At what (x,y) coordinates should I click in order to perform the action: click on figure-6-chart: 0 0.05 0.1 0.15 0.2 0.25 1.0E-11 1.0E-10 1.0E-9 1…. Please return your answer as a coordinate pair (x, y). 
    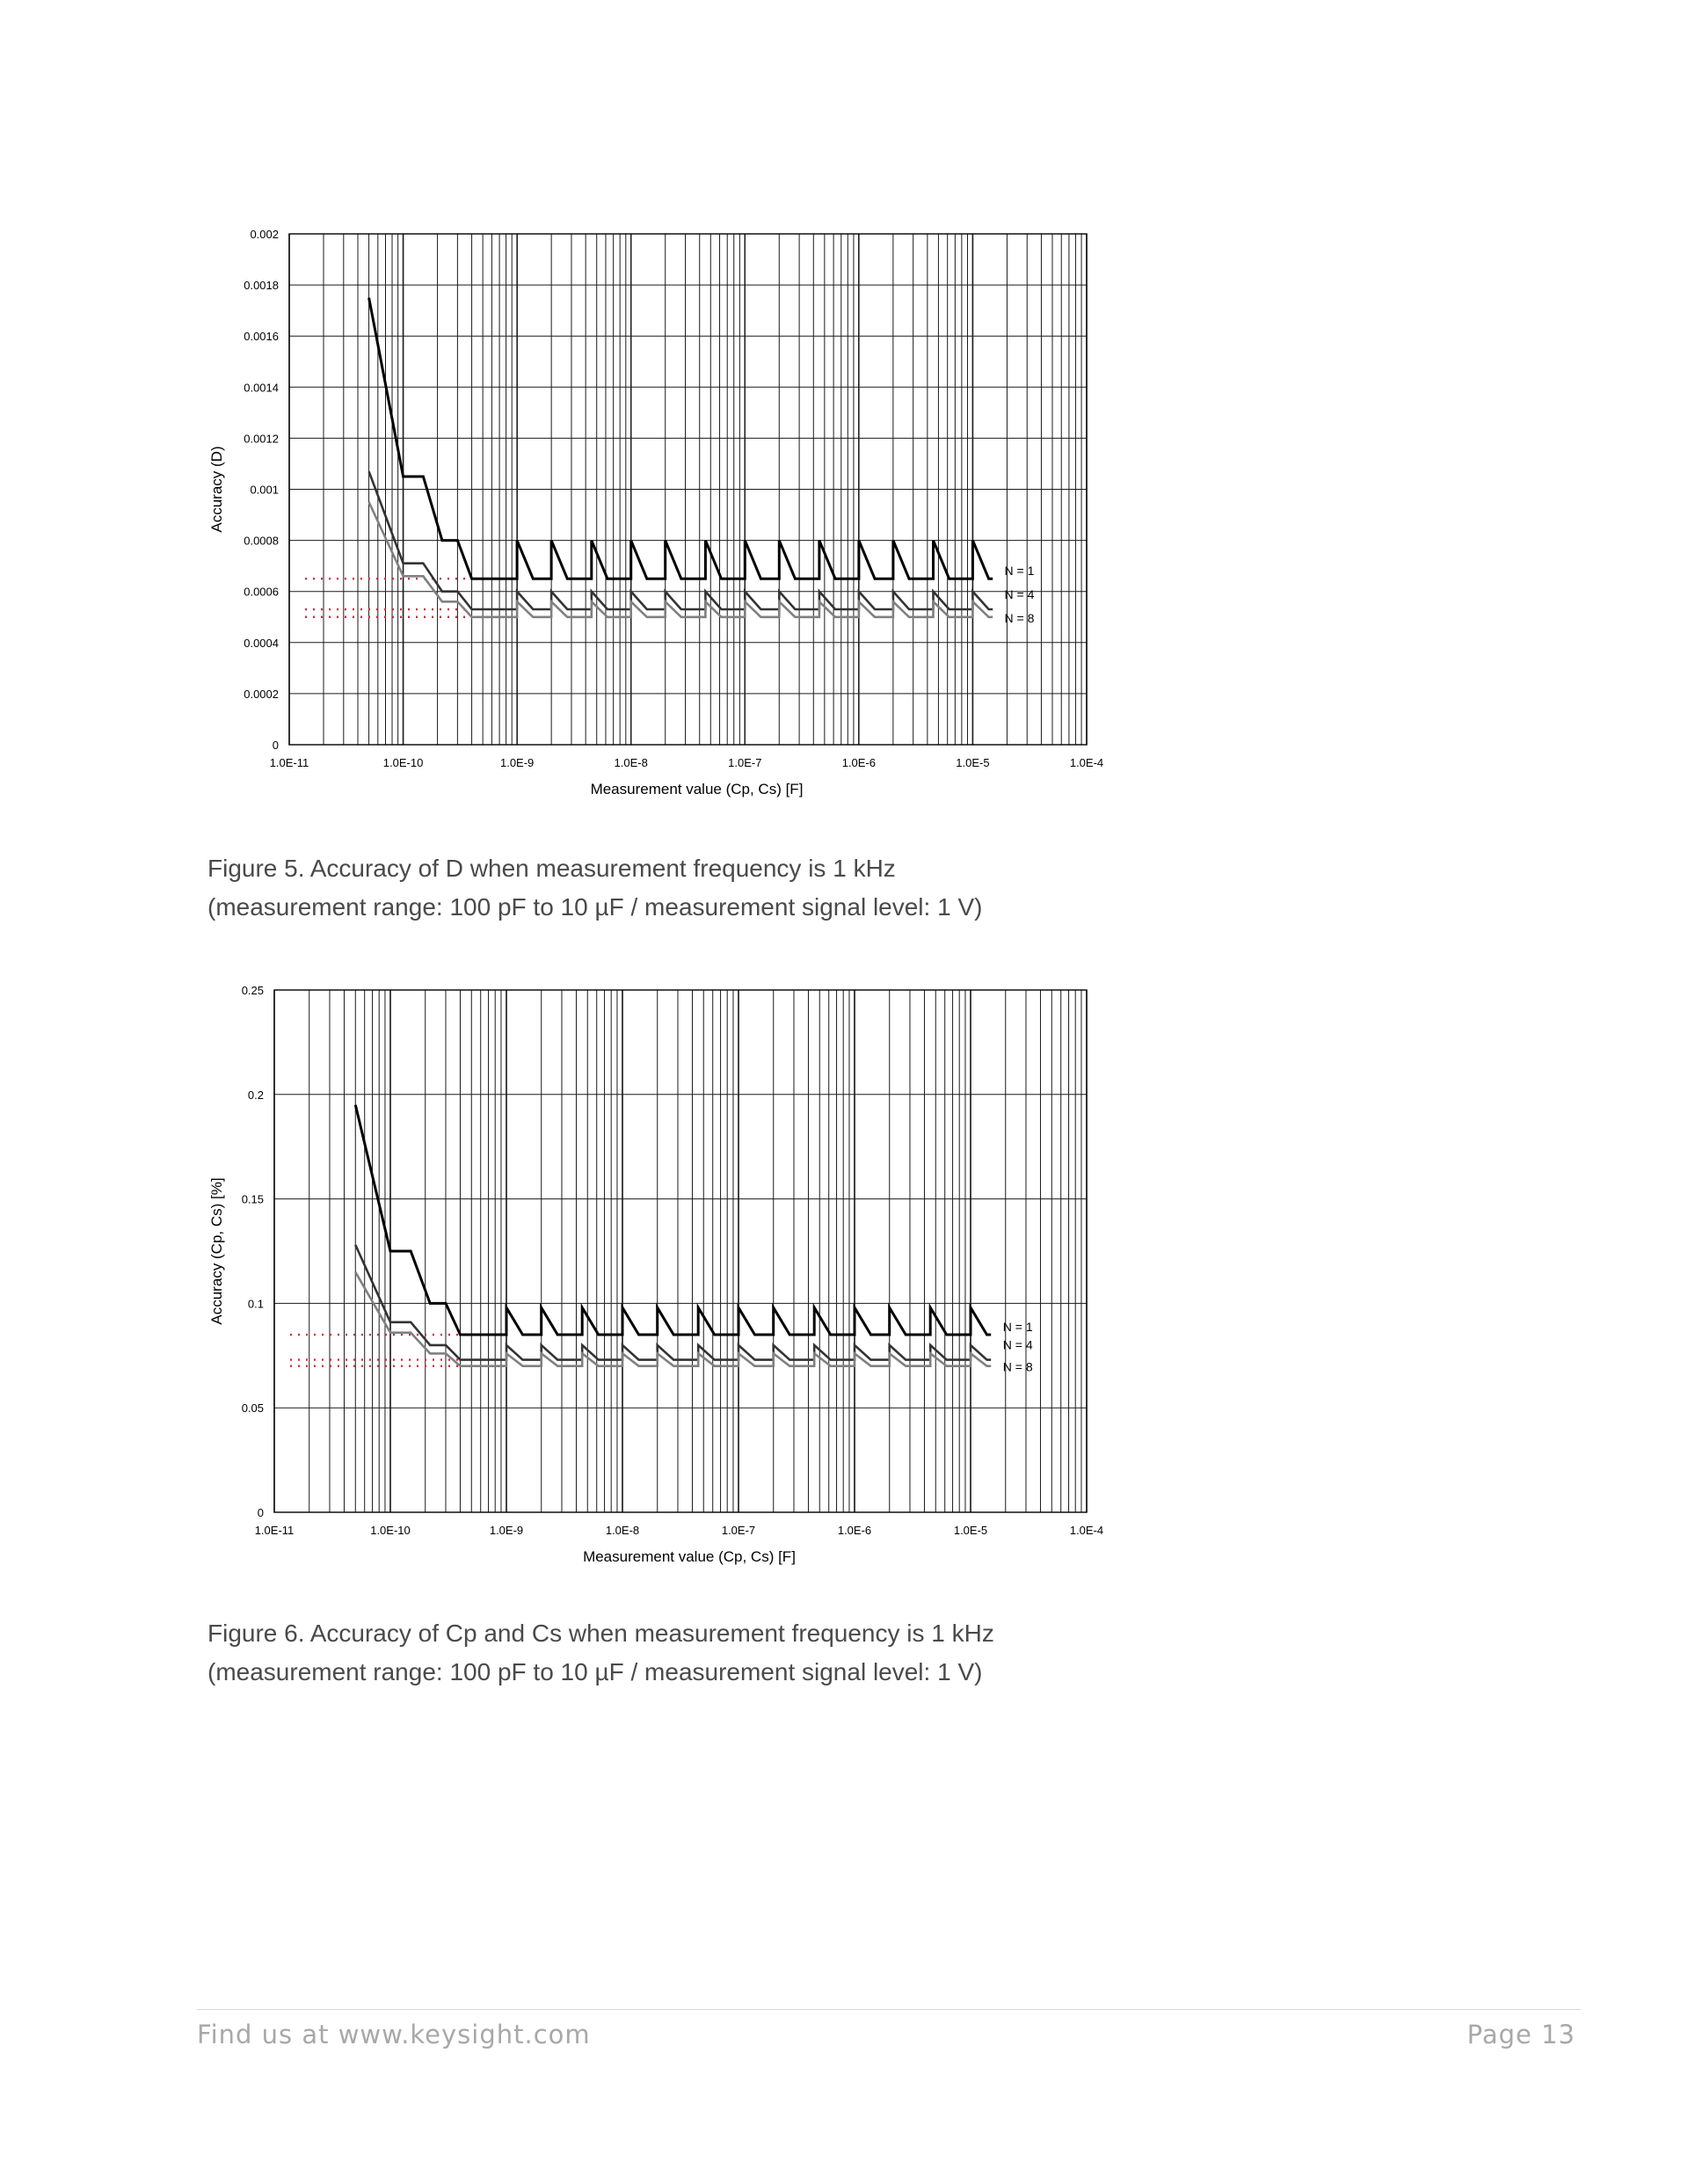
    Looking at the image, I should click on (655, 1274).